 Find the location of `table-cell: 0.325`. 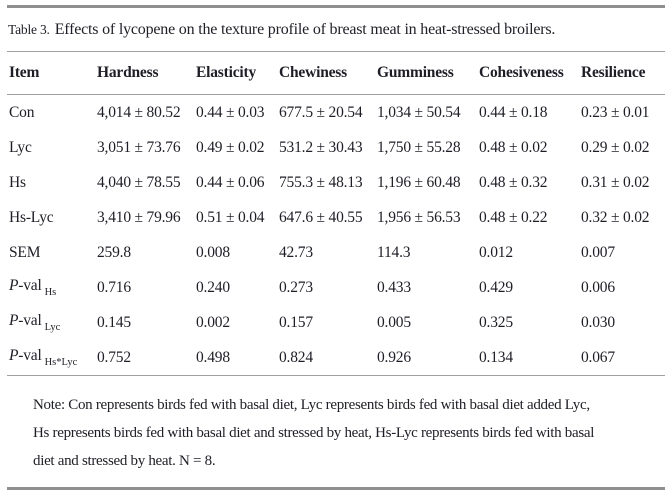

table-cell: 0.325 is located at coordinates (496, 322).